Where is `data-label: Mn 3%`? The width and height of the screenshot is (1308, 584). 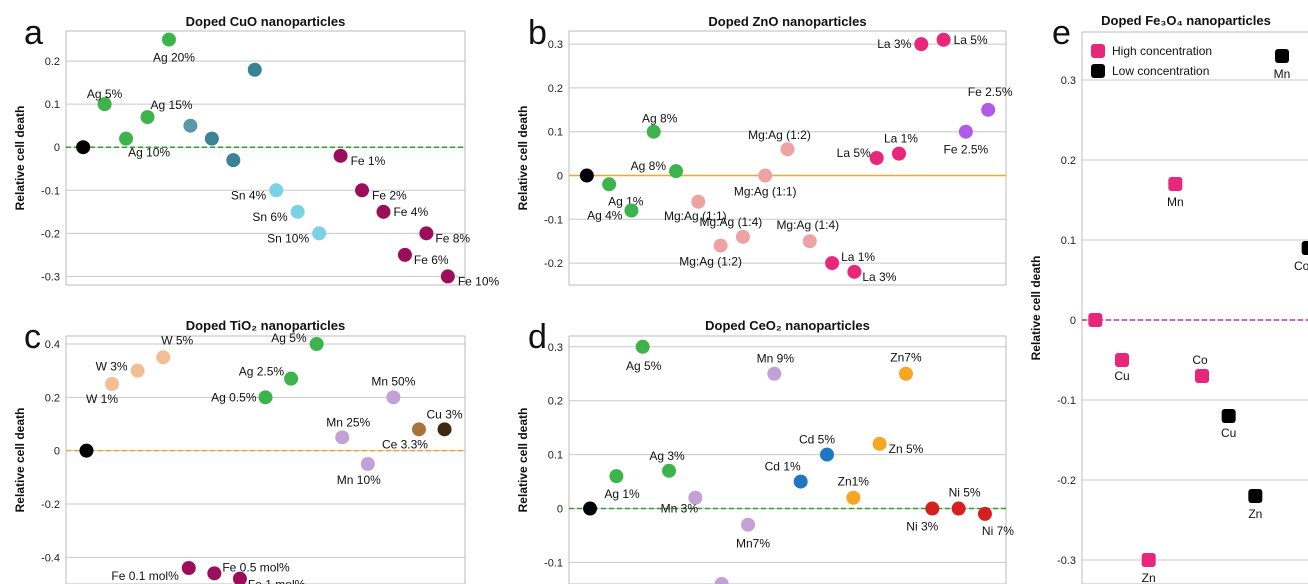 data-label: Mn 3% is located at coordinates (680, 509).